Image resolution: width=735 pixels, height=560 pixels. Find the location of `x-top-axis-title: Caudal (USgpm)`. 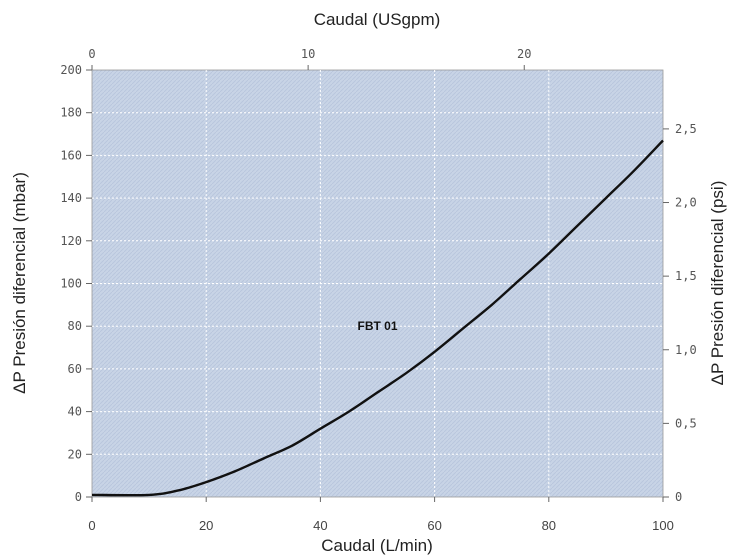

x-top-axis-title: Caudal (USgpm) is located at coordinates (377, 19).